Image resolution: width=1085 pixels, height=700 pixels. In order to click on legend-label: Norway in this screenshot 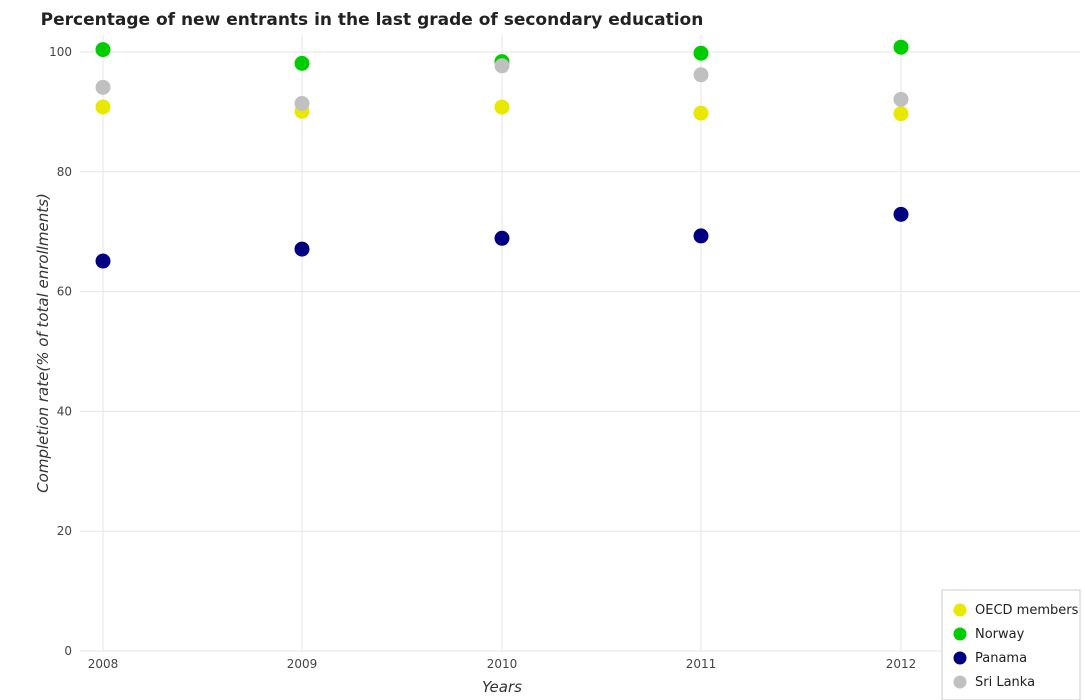, I will do `click(1000, 634)`.